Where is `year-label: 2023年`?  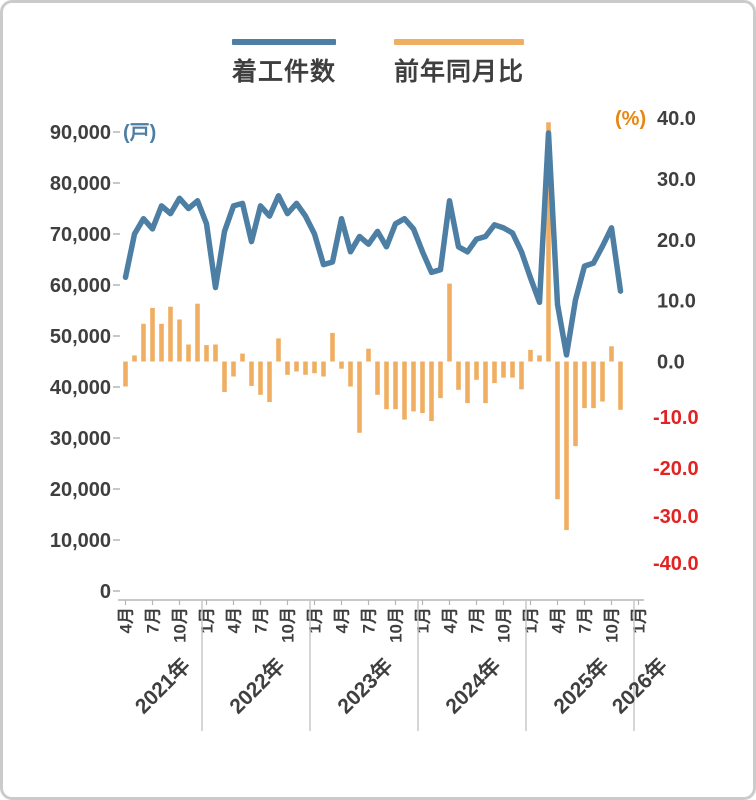 year-label: 2023年 is located at coordinates (365, 686).